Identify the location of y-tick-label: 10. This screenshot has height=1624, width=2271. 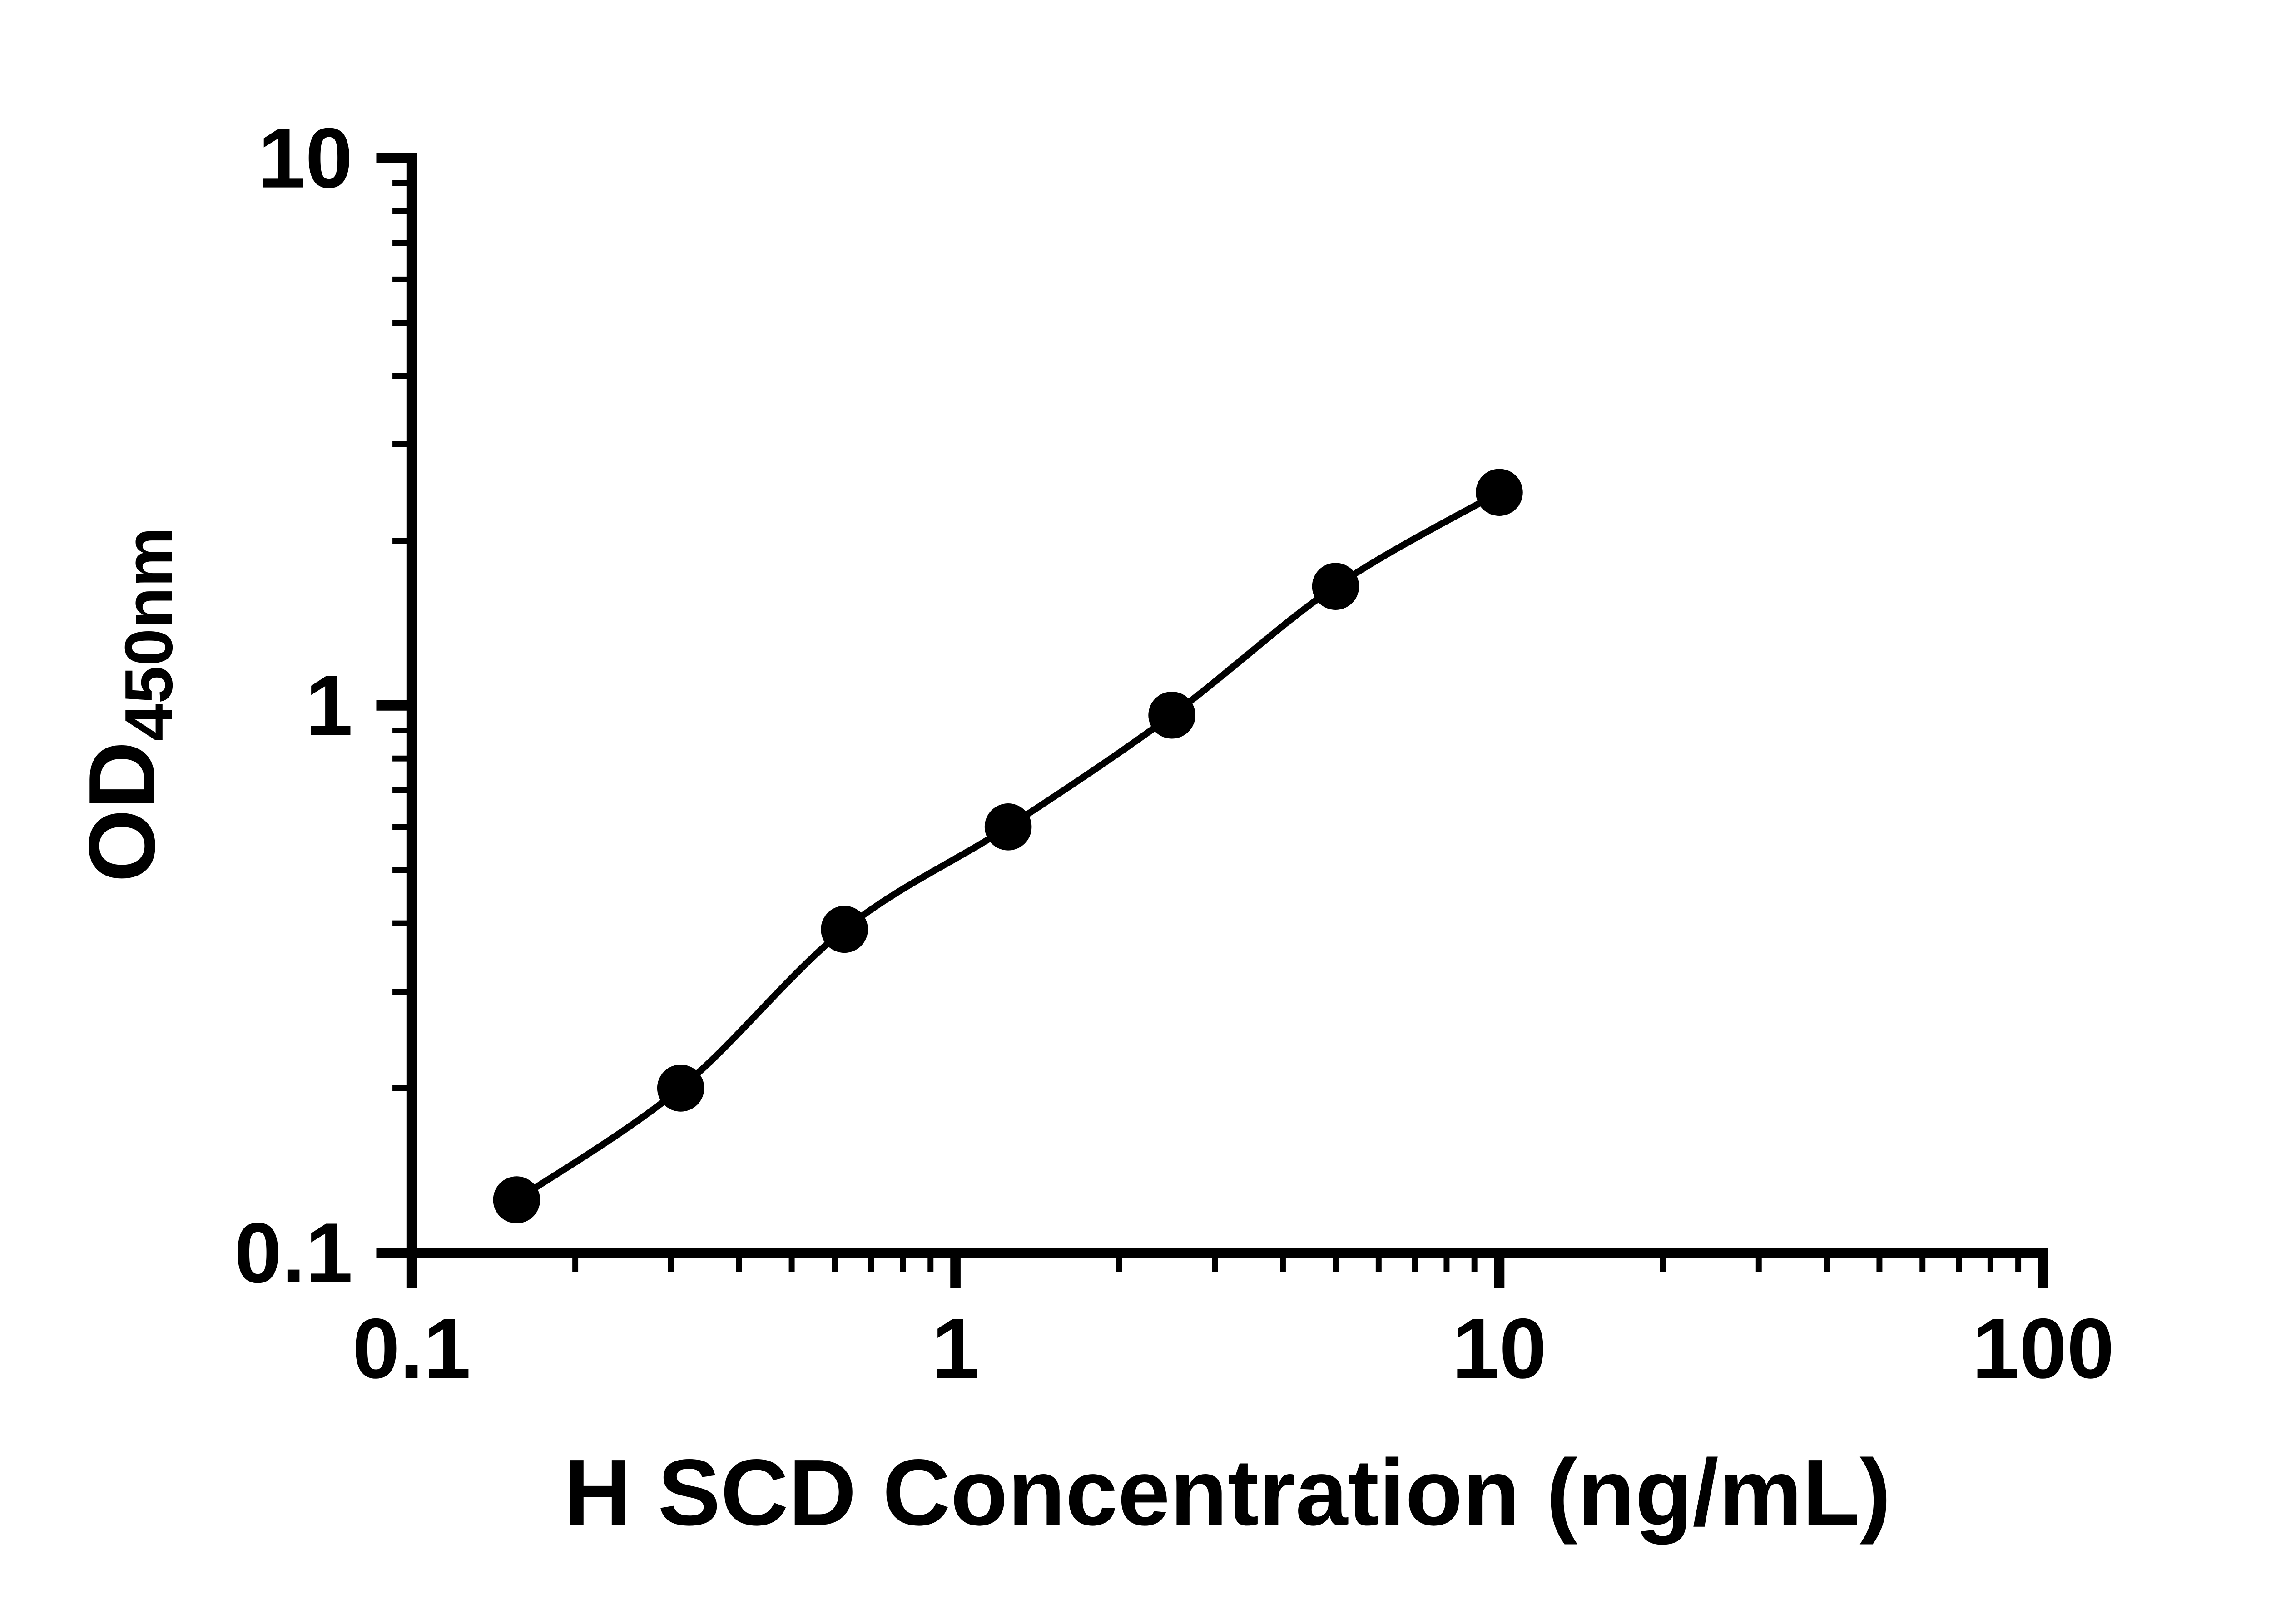
(305, 158).